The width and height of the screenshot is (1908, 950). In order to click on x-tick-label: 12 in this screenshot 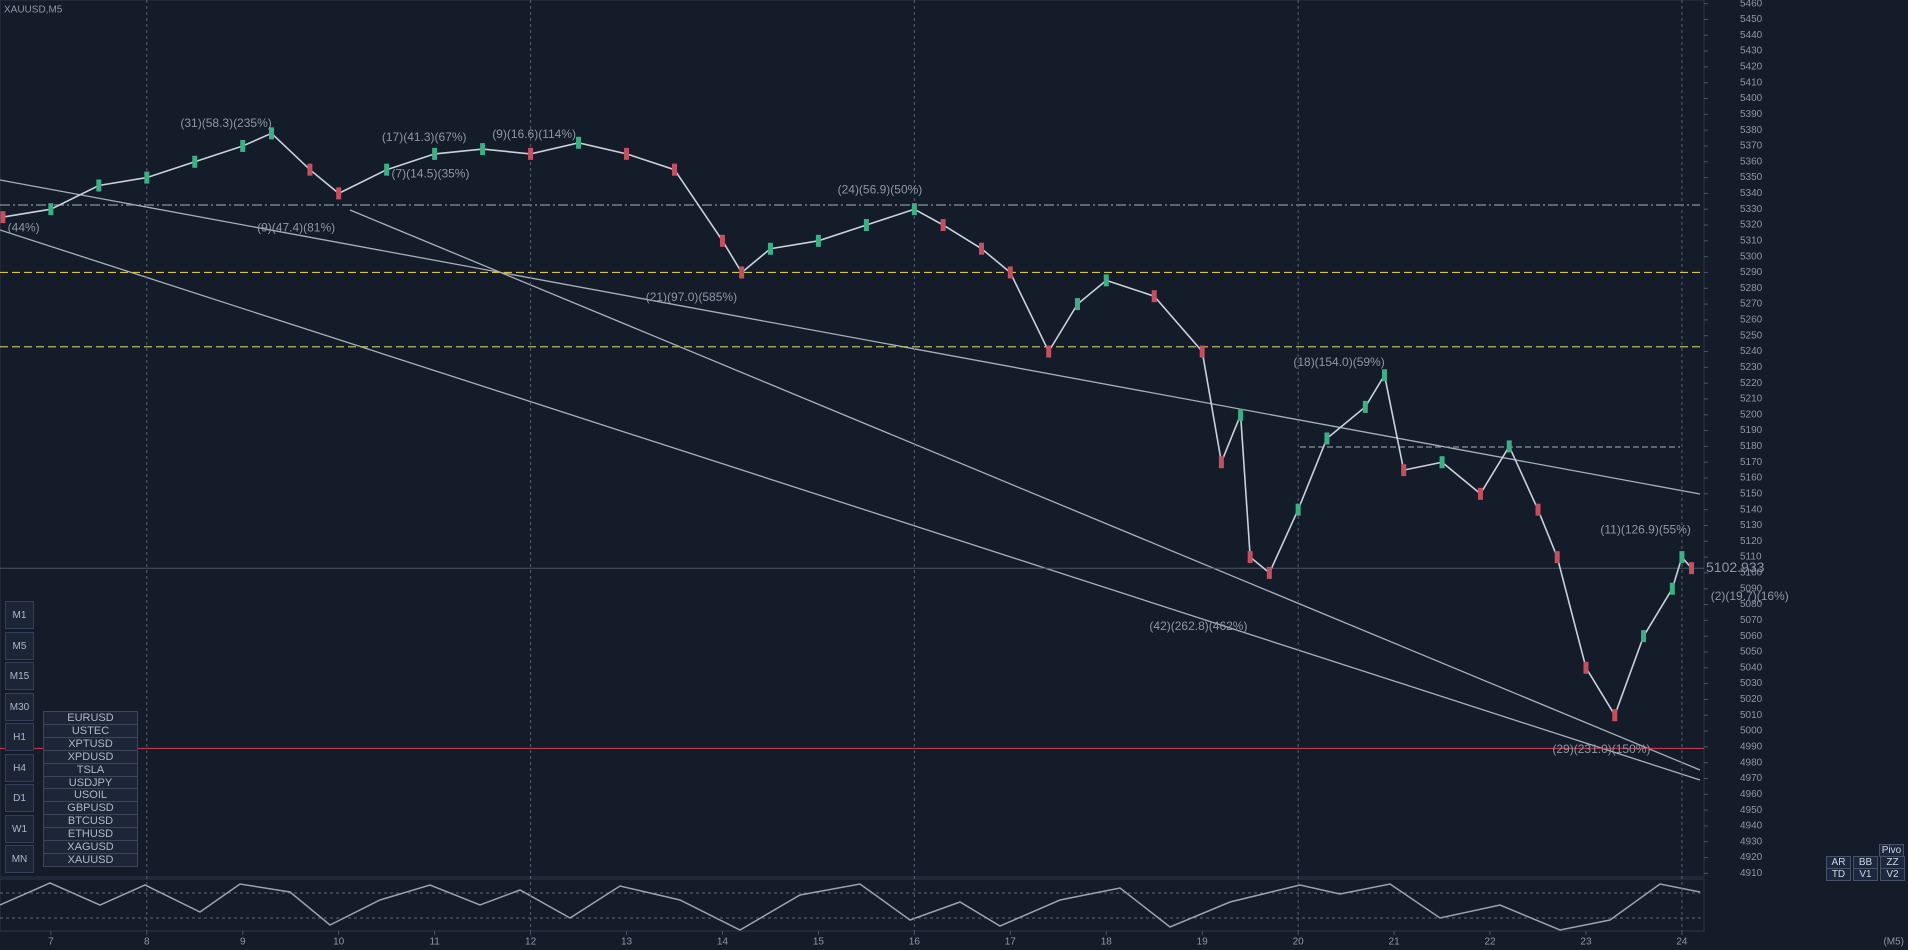, I will do `click(531, 942)`.